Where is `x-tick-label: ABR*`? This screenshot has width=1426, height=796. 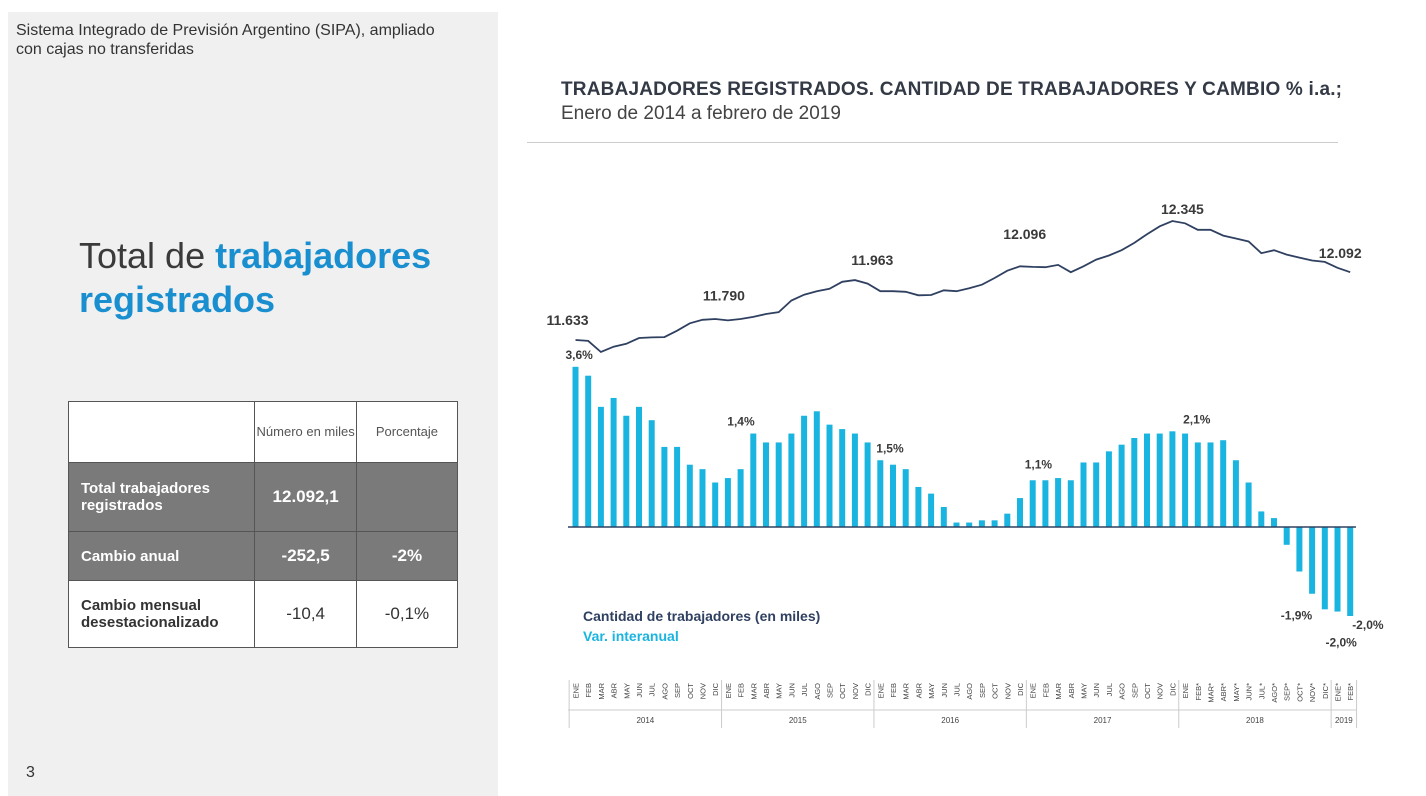
x-tick-label: ABR* is located at coordinates (1223, 692).